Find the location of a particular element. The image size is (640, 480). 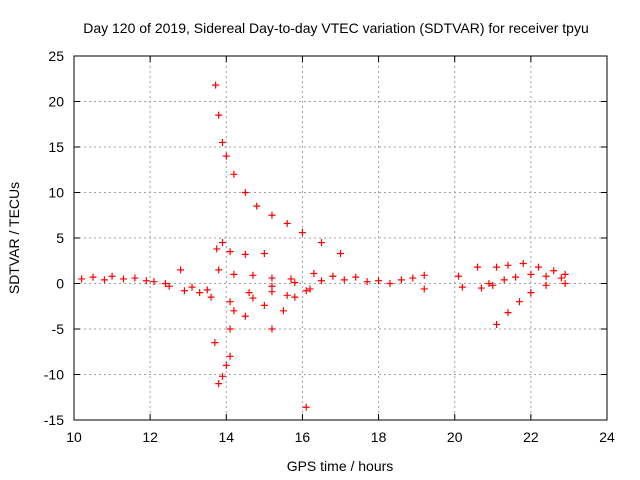

x-tick-label: 16 is located at coordinates (303, 437).